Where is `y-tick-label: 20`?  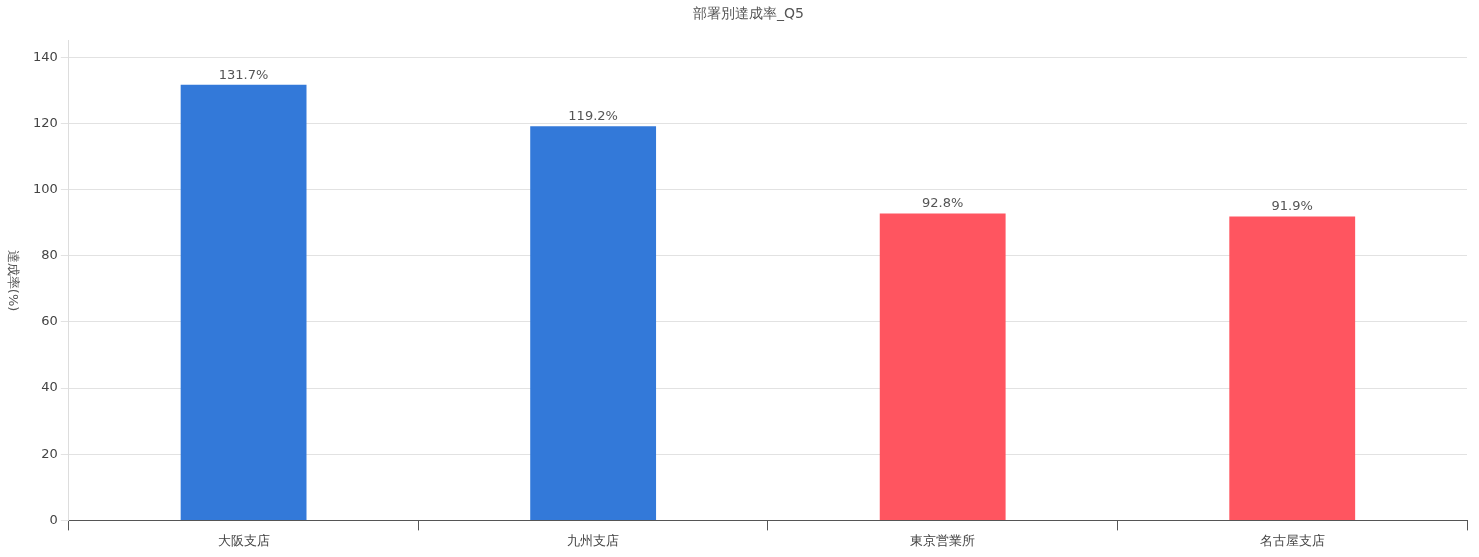 y-tick-label: 20 is located at coordinates (49, 453).